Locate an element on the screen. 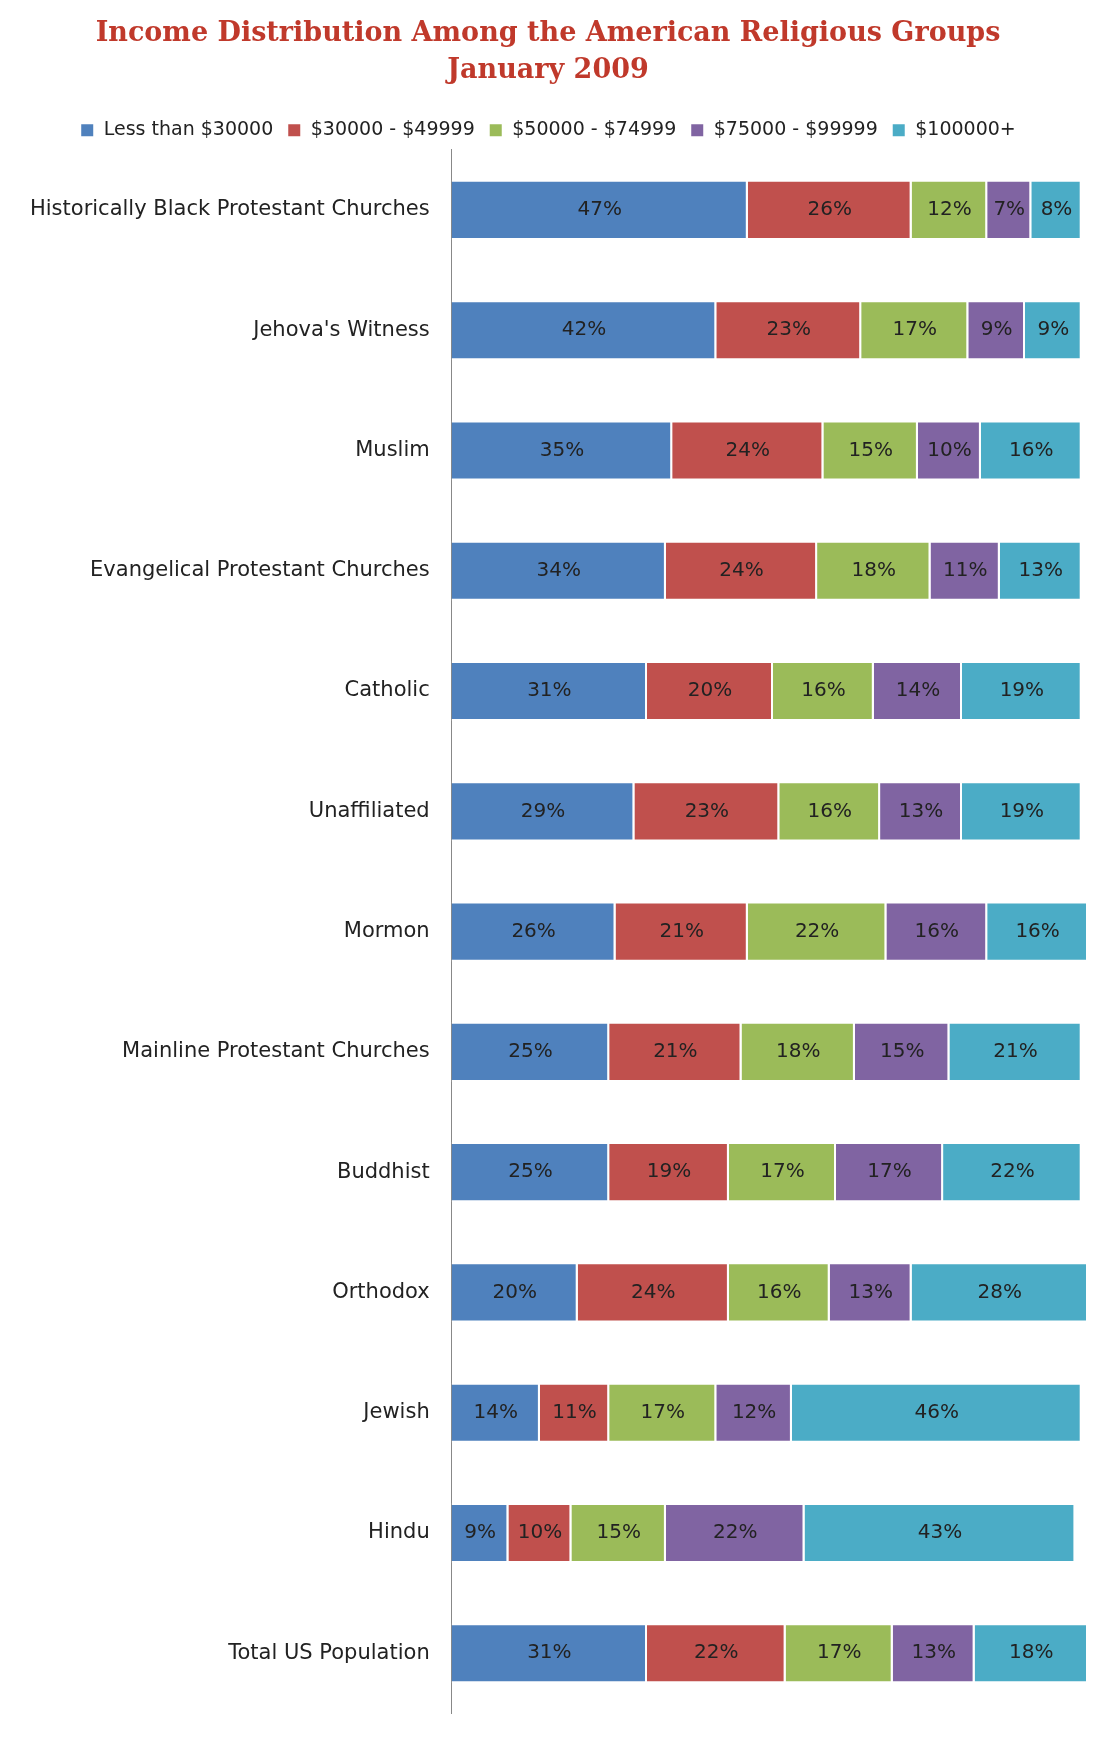 The height and width of the screenshot is (1762, 1118). chart-title: Income Distribution Among the American Religious Groups is located at coordinates (548, 32).